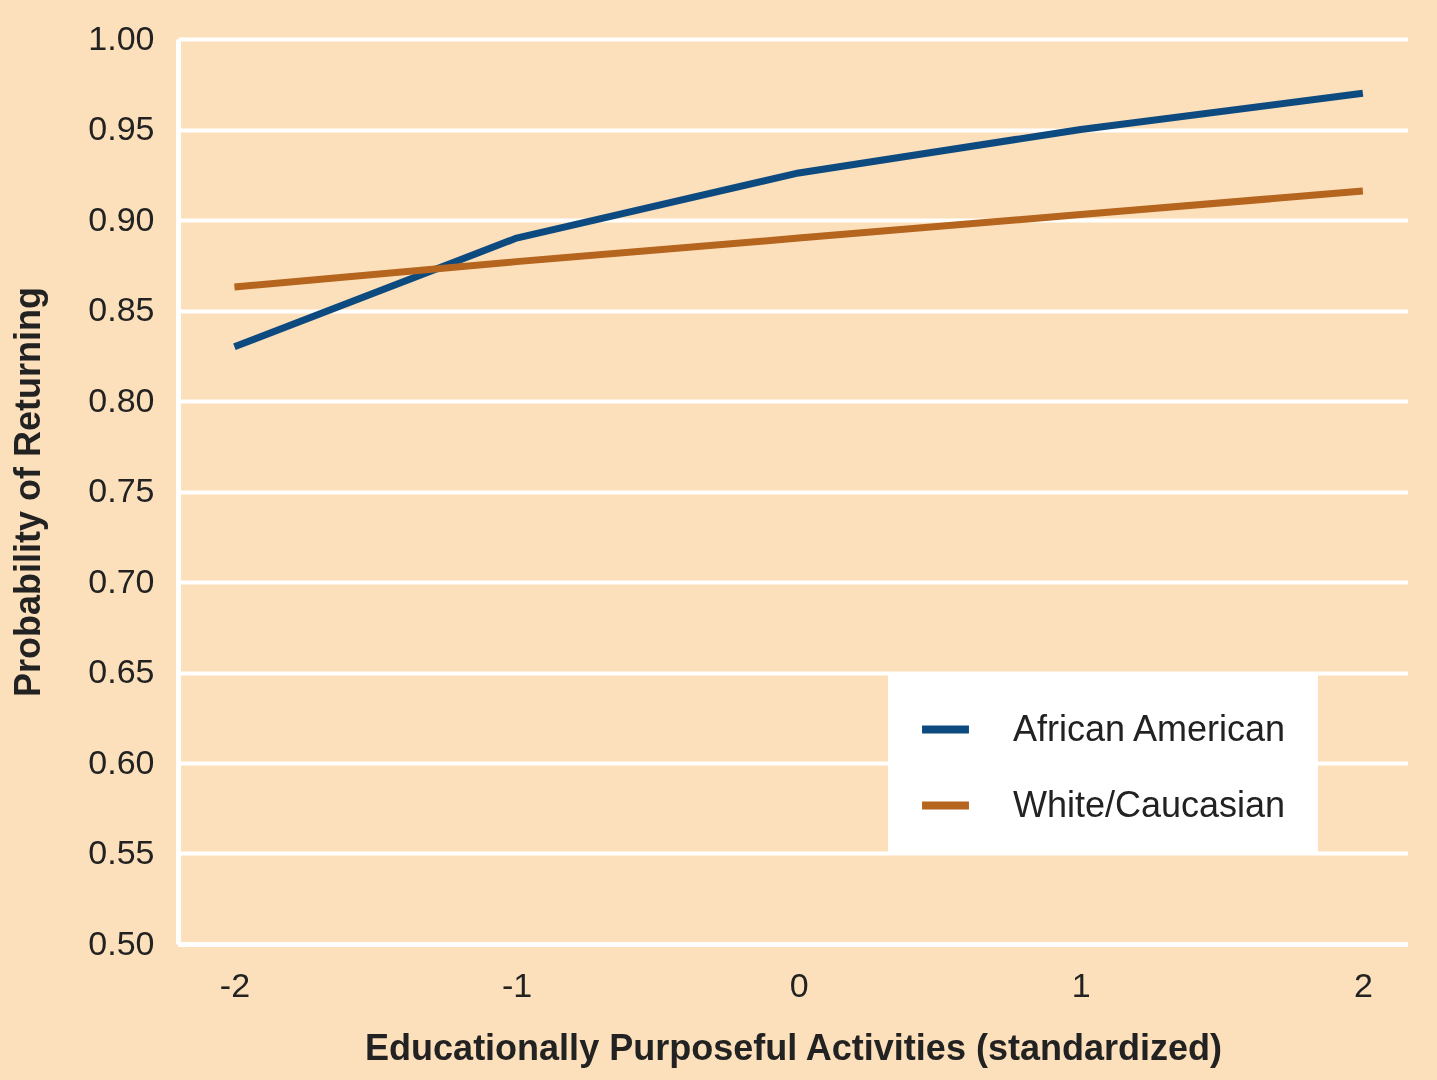 This screenshot has width=1437, height=1080. I want to click on y-tick-label: 0.60, so click(121, 761).